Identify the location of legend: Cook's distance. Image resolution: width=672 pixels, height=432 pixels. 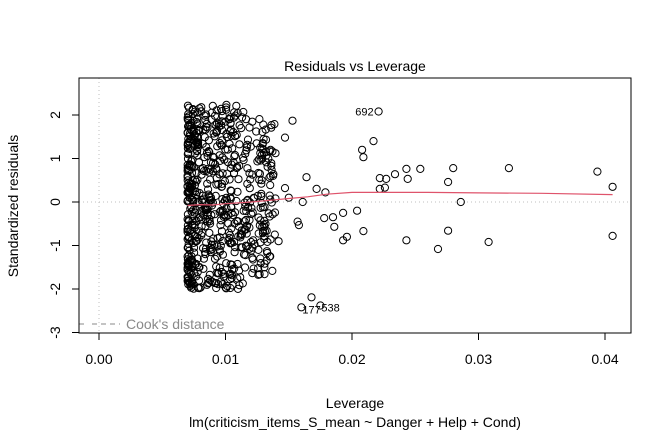
(158, 324).